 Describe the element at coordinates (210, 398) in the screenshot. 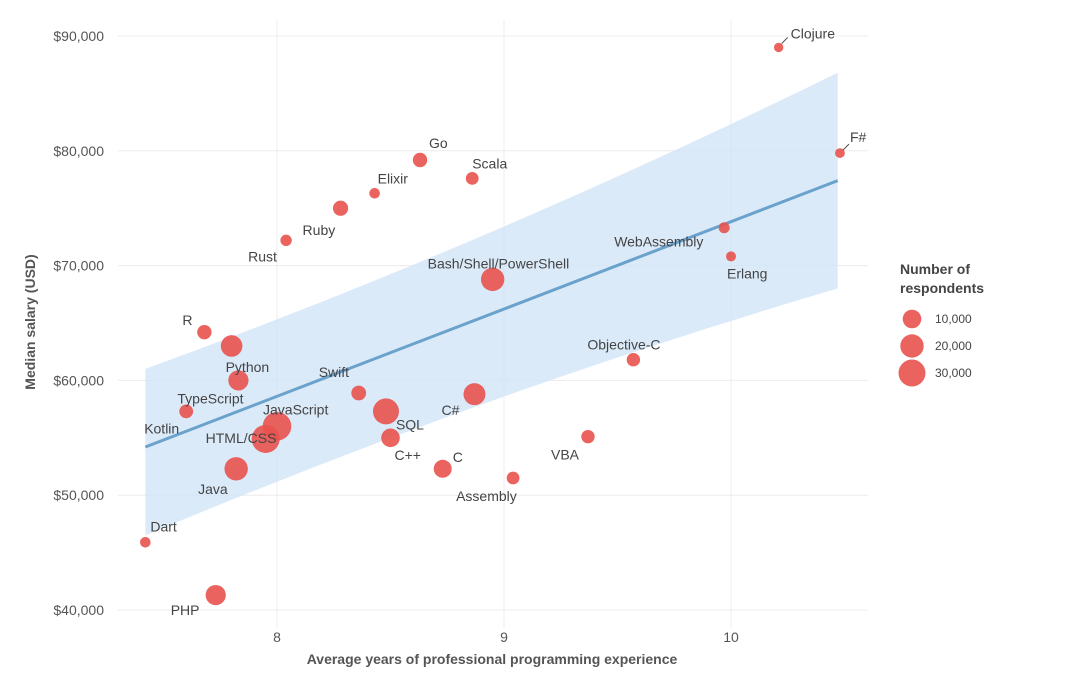

I see `label-typescript: TypeScript` at that location.